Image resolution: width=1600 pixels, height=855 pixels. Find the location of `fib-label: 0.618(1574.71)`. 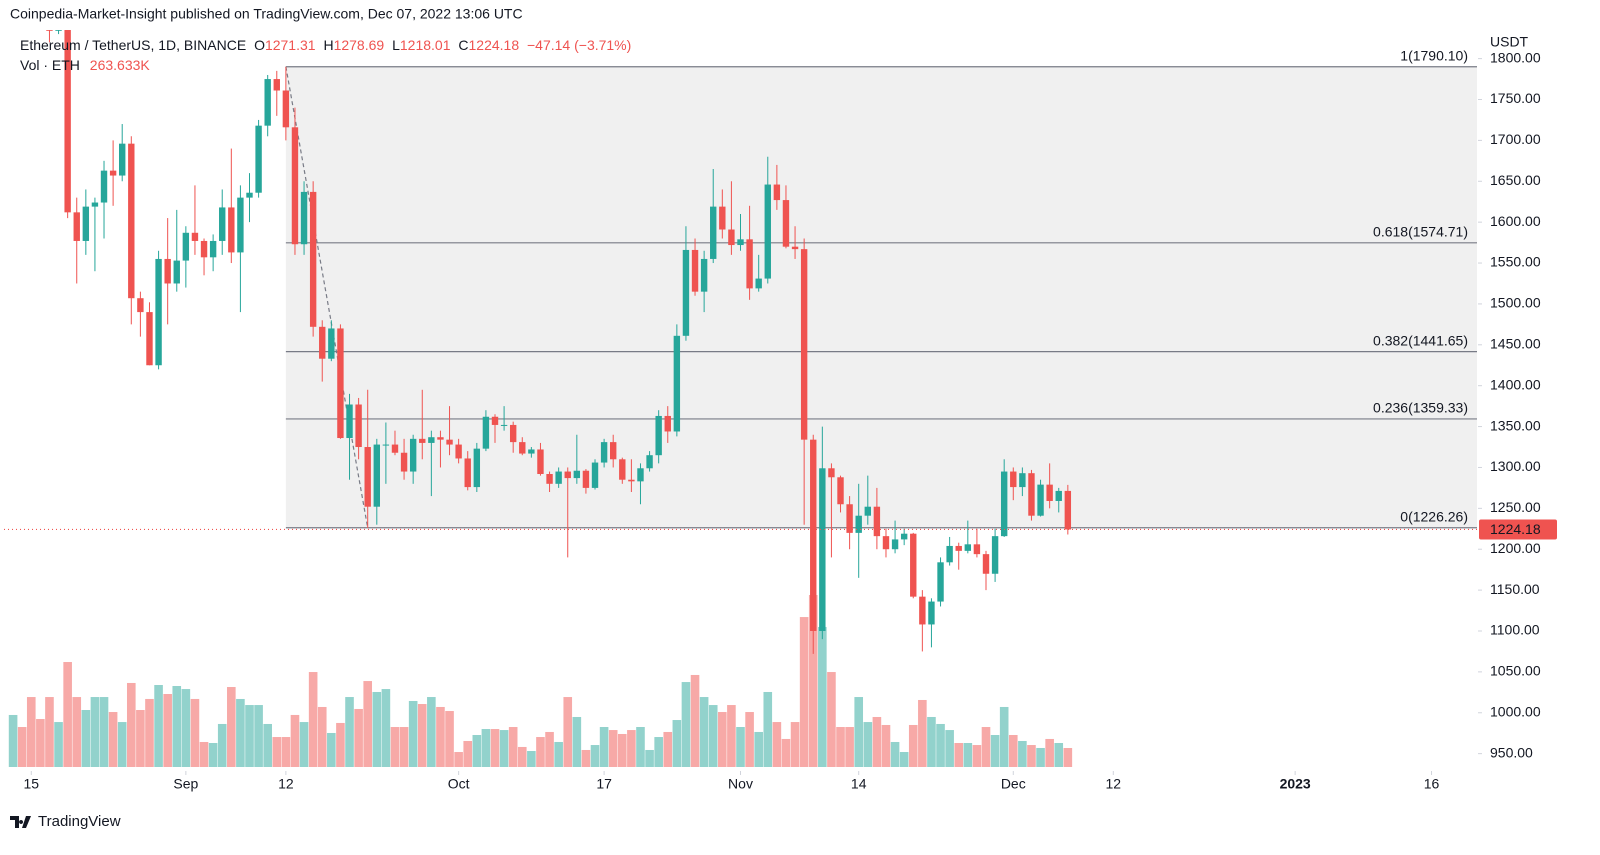

fib-label: 0.618(1574.71) is located at coordinates (1420, 232).